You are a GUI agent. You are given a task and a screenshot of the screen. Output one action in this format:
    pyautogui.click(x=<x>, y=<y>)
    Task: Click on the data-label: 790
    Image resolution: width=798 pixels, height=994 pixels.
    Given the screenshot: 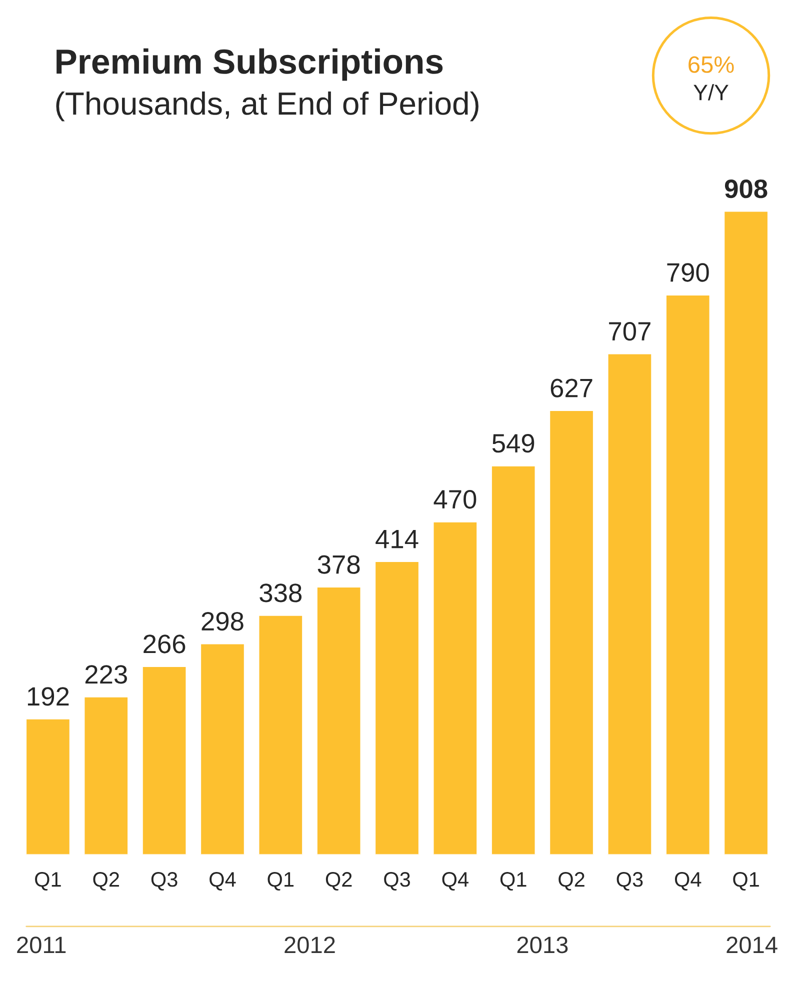 What is the action you would take?
    pyautogui.click(x=688, y=272)
    